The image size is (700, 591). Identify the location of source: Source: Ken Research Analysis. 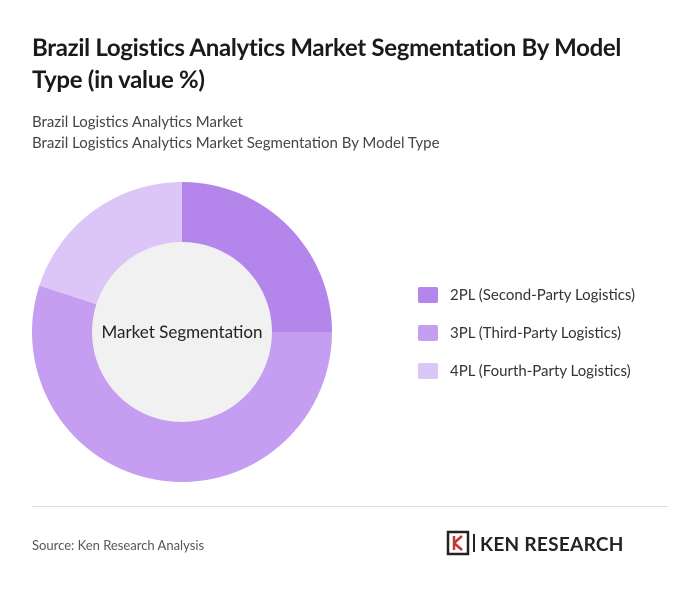
(118, 545).